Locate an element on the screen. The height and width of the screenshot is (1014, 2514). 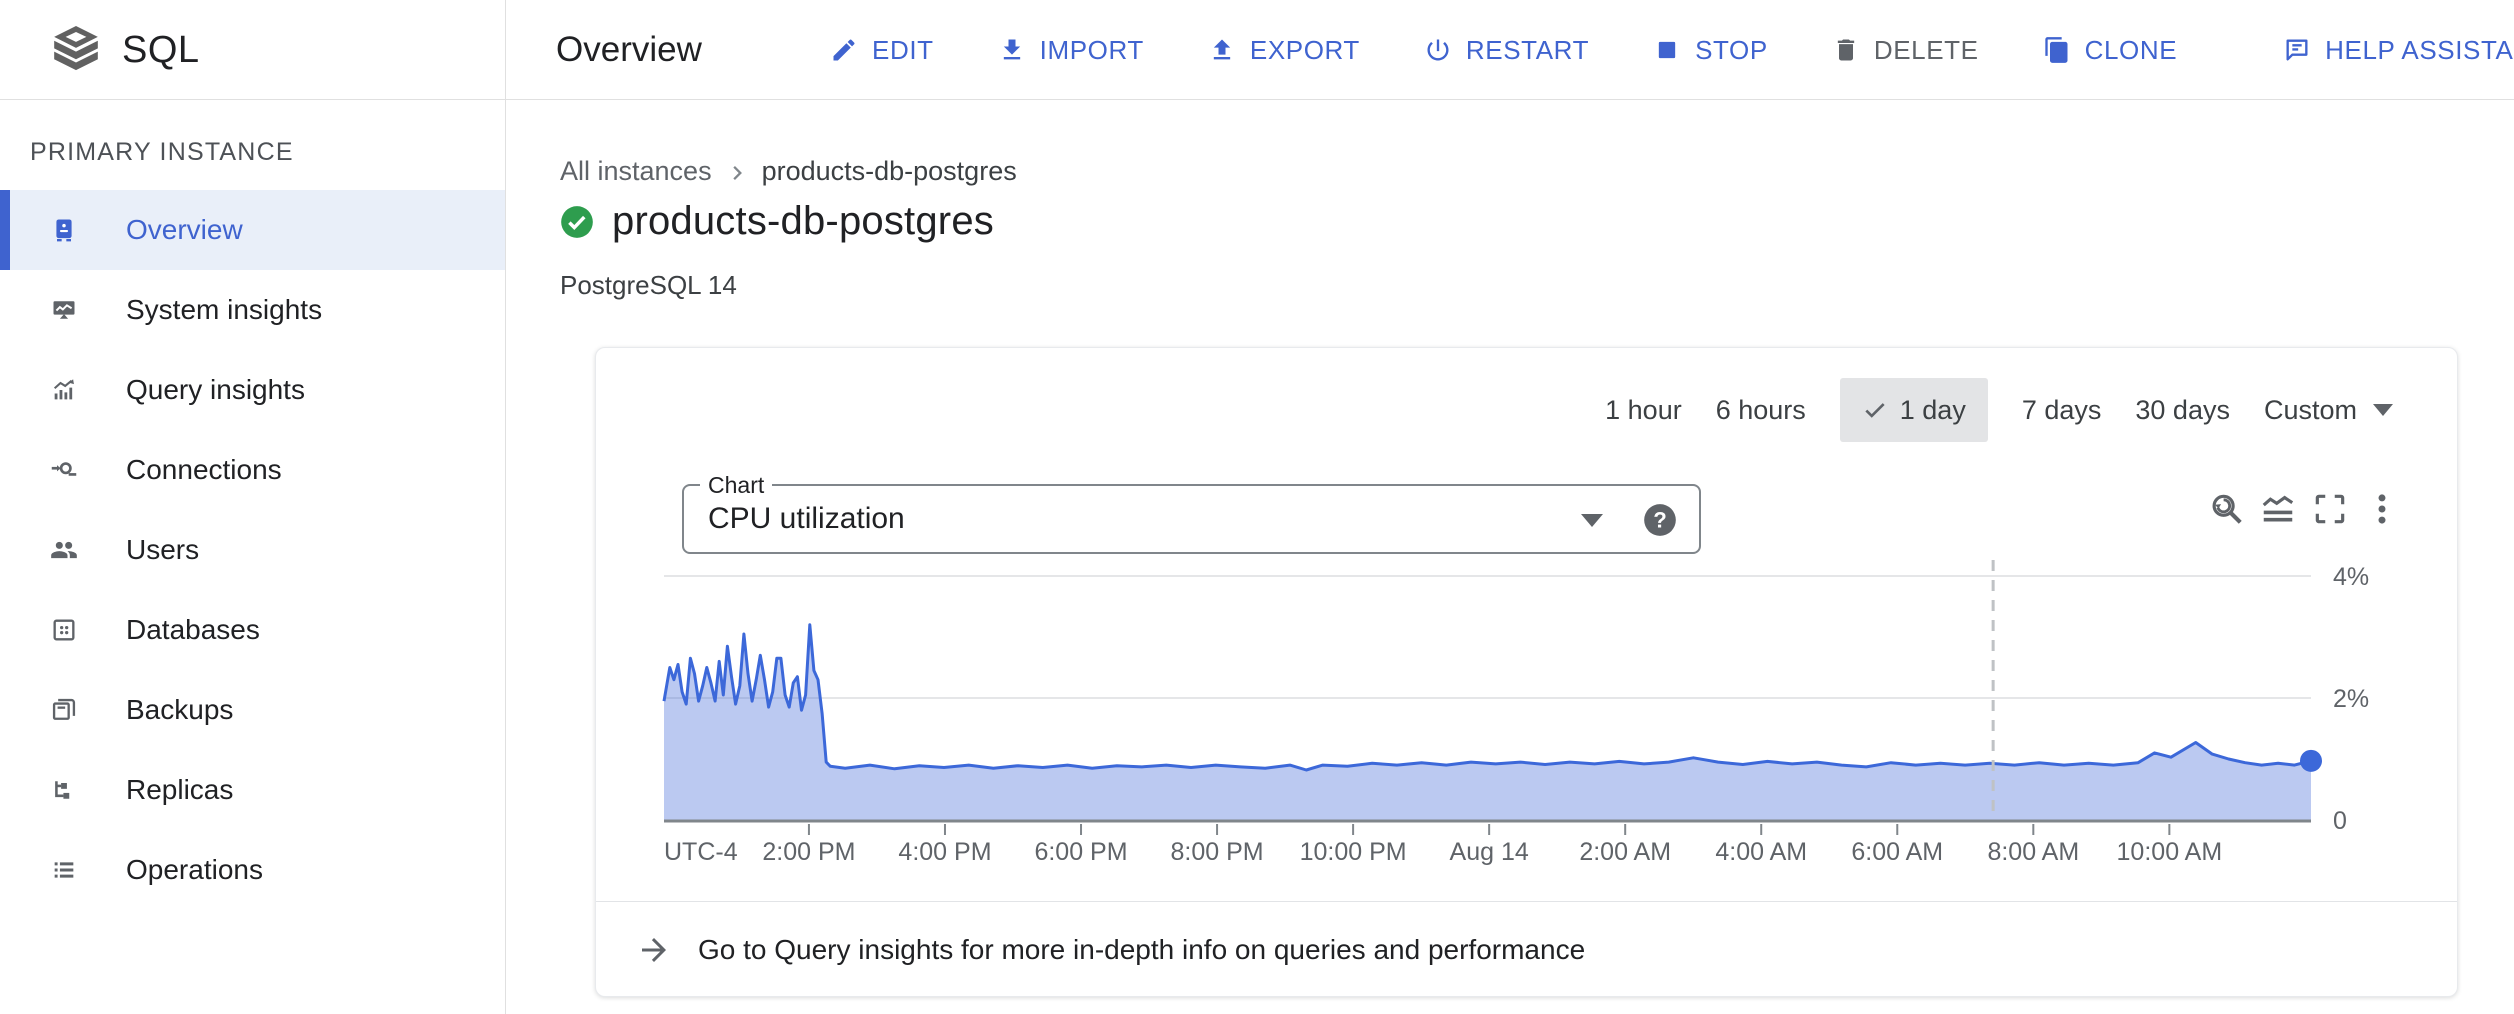
sidebar-item-label: Backups is located at coordinates (180, 709).